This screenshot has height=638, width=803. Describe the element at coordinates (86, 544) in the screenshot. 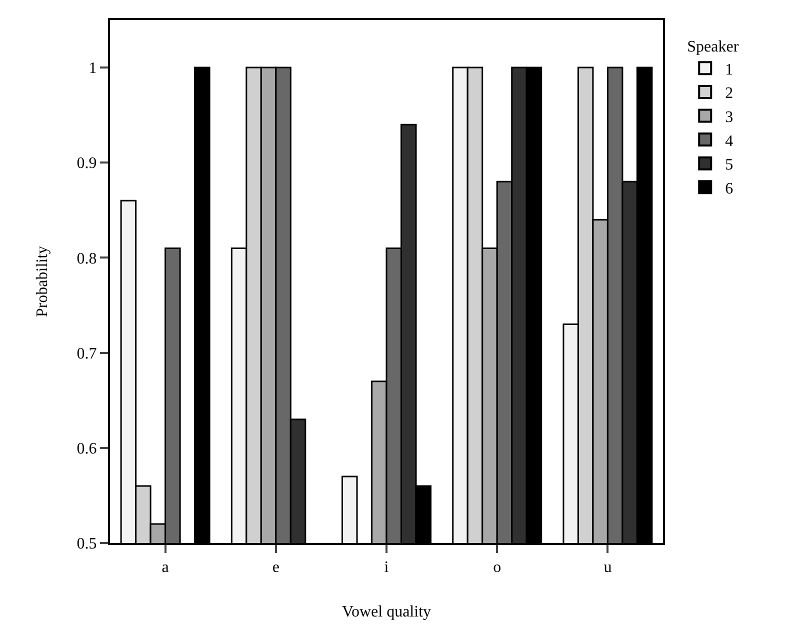

I see `y-tick-label: 0.5` at that location.